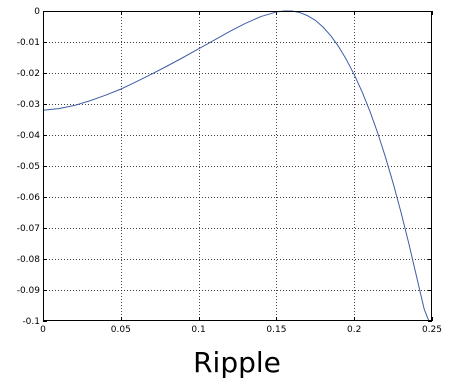  I want to click on y-tick-label: -0.04, so click(29, 136).